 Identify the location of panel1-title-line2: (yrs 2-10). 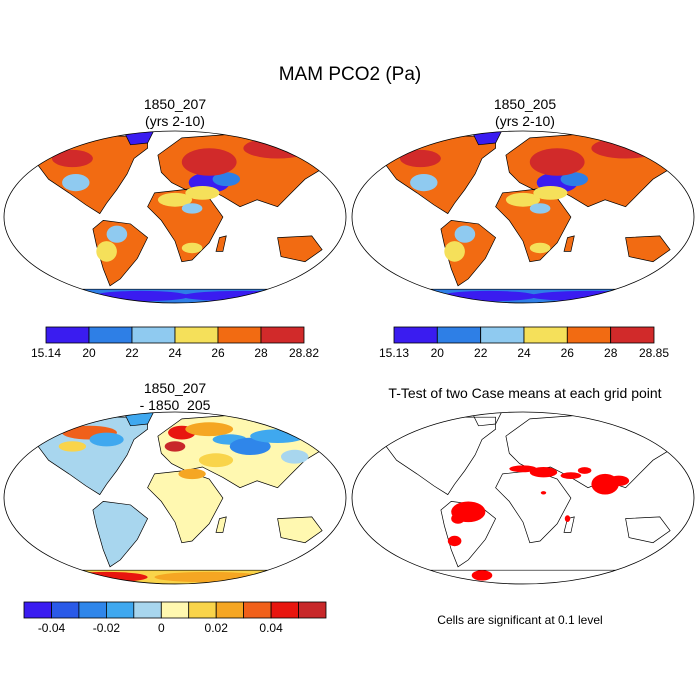
(175, 121).